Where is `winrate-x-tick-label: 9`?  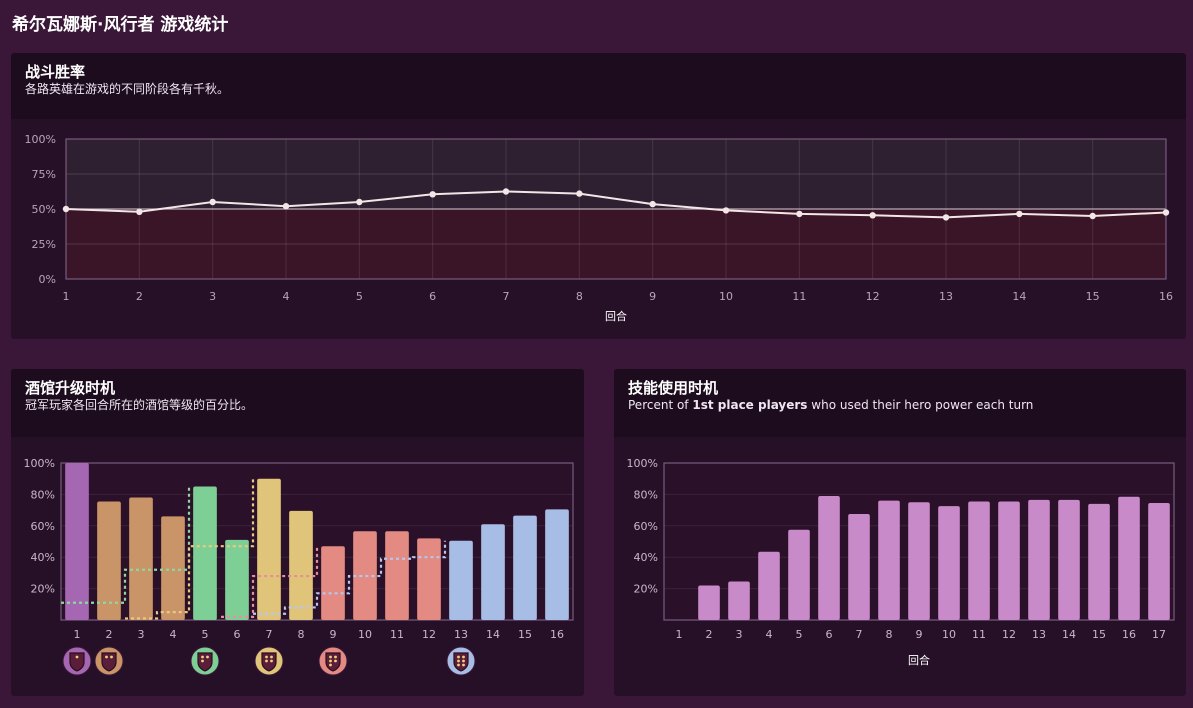 winrate-x-tick-label: 9 is located at coordinates (652, 296).